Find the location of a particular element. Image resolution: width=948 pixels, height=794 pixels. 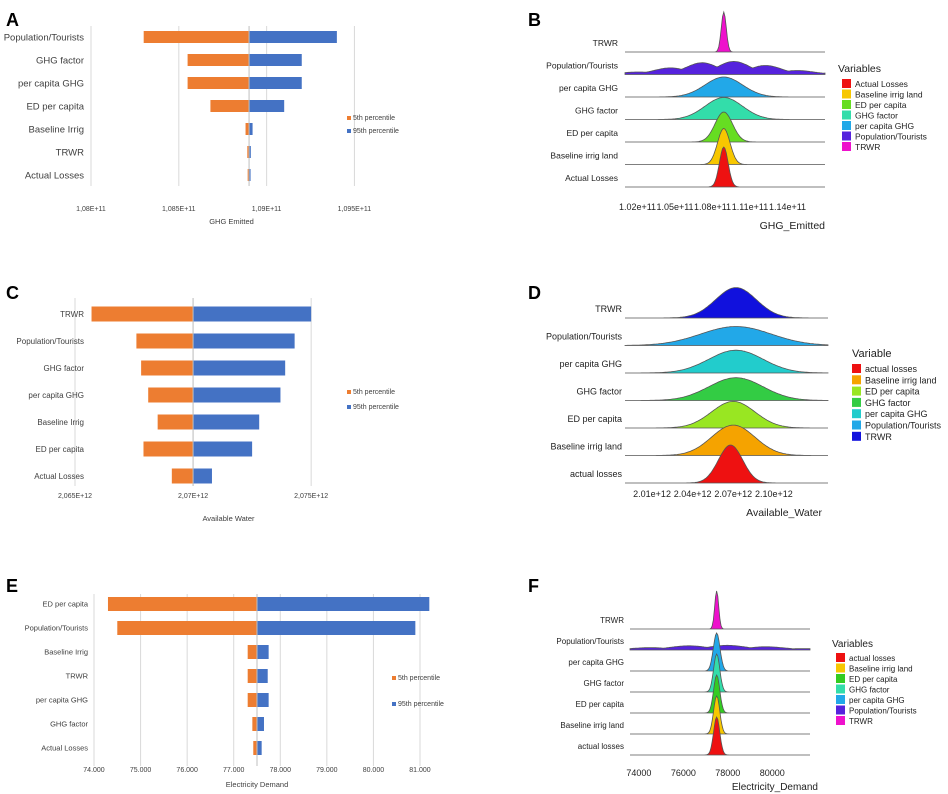

category-label-c: Actual Losses is located at coordinates (59, 476).